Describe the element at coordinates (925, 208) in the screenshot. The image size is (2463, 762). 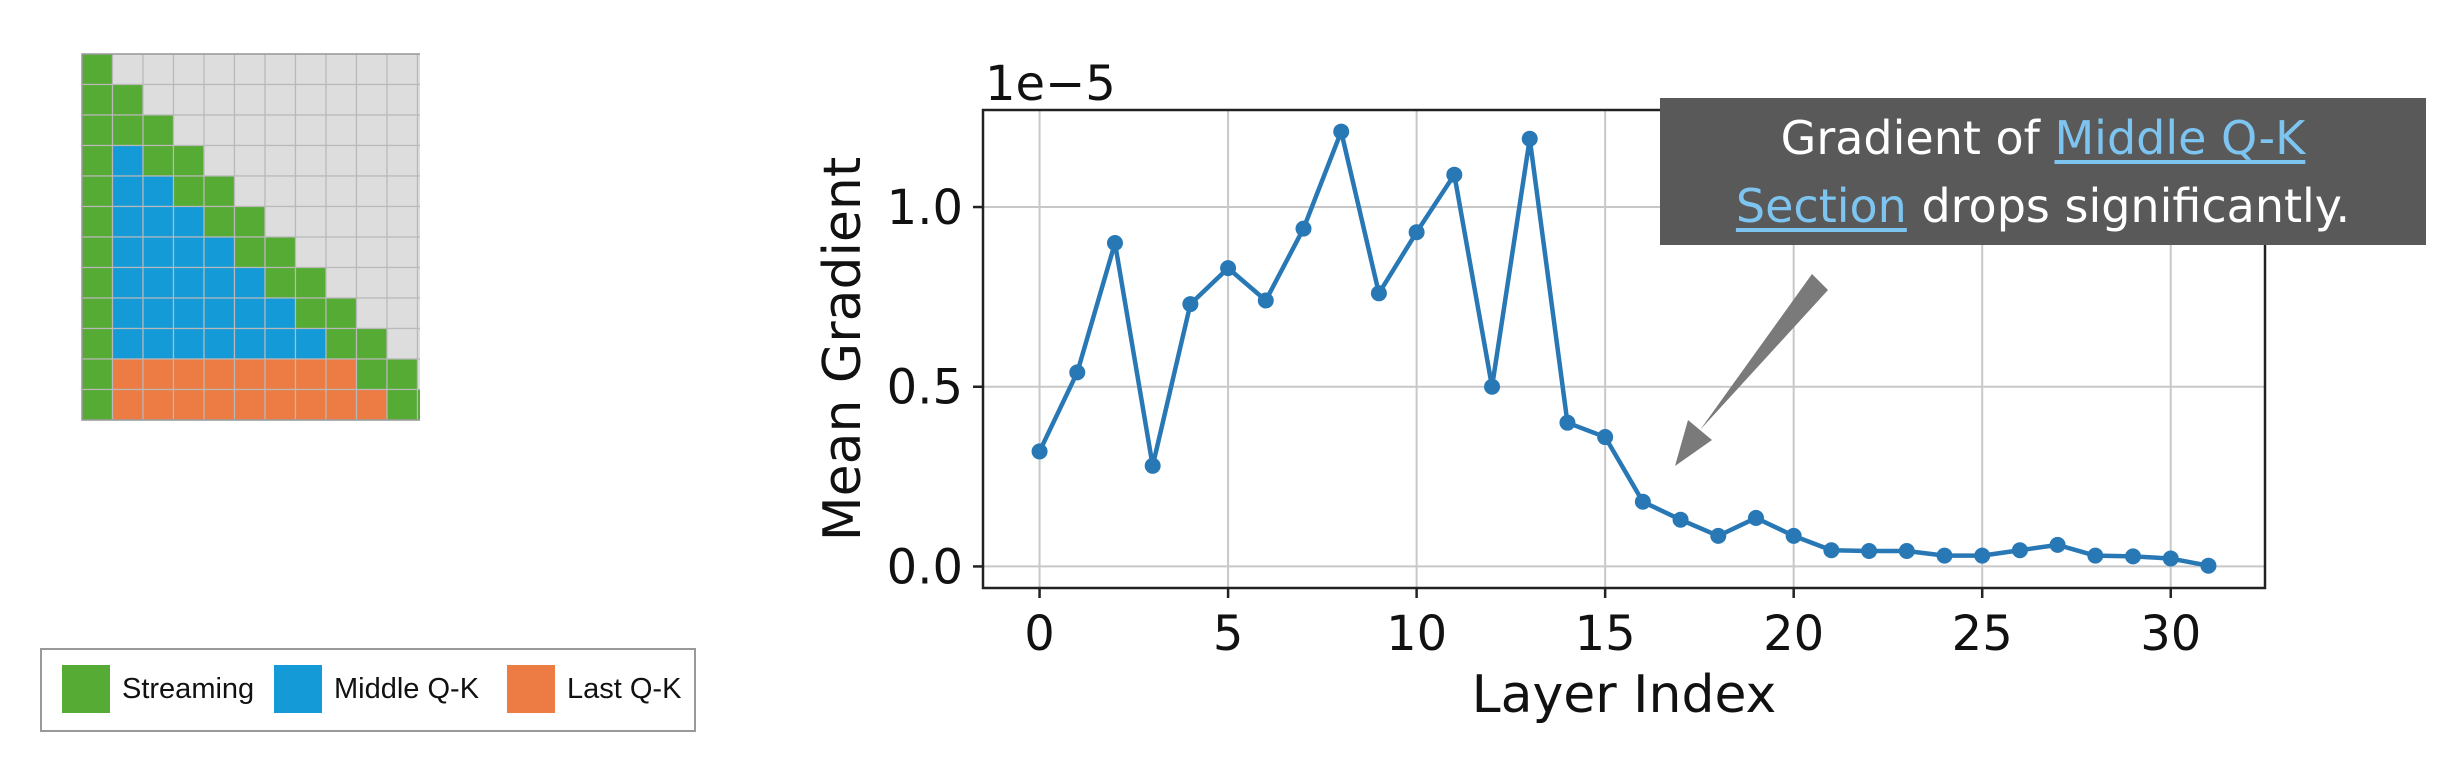
I see `y-tick-label: 1.0` at that location.